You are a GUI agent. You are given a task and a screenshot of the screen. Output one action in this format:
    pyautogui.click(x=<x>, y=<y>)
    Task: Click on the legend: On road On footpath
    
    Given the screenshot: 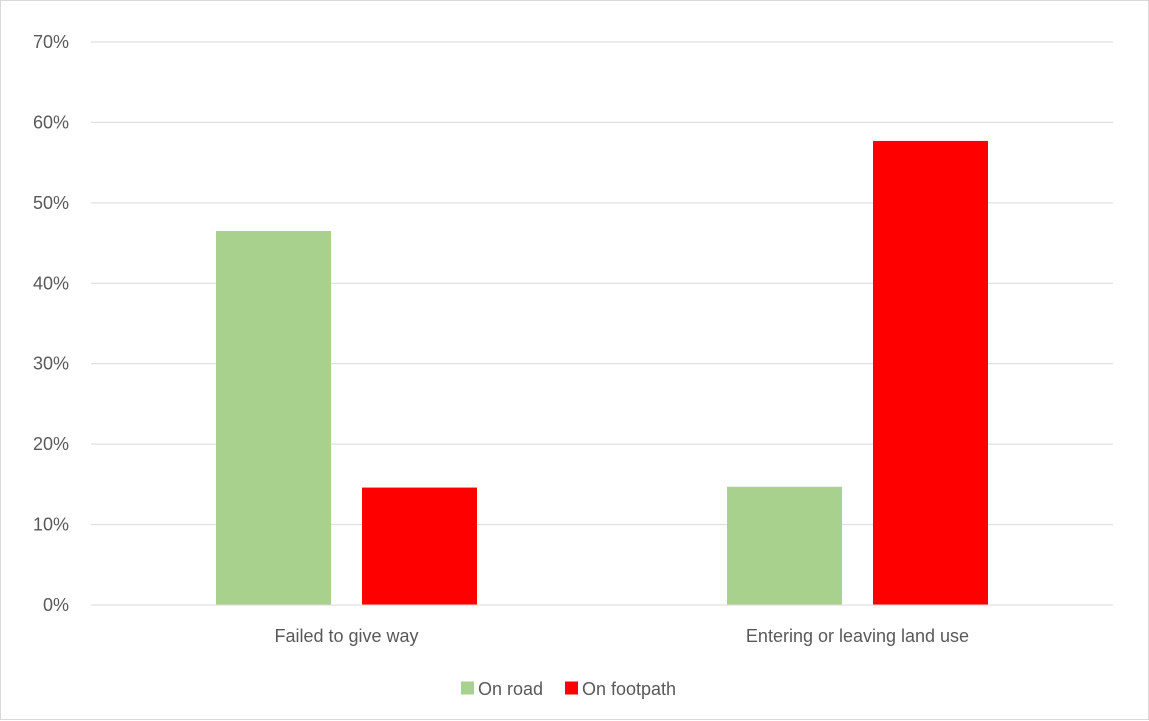 What is the action you would take?
    pyautogui.click(x=568, y=689)
    